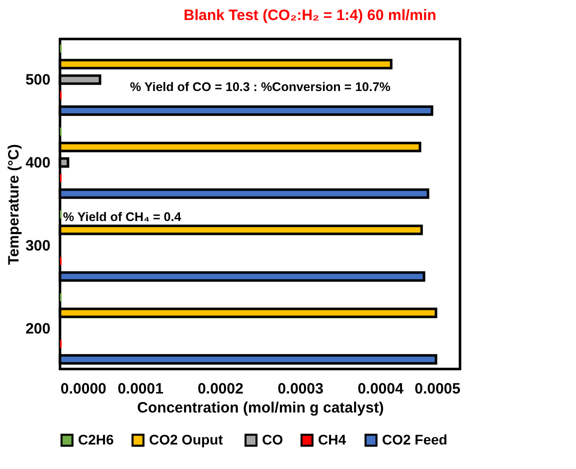 Image resolution: width=576 pixels, height=469 pixels. What do you see at coordinates (141, 389) in the screenshot?
I see `x-tick-label: 0.0001` at bounding box center [141, 389].